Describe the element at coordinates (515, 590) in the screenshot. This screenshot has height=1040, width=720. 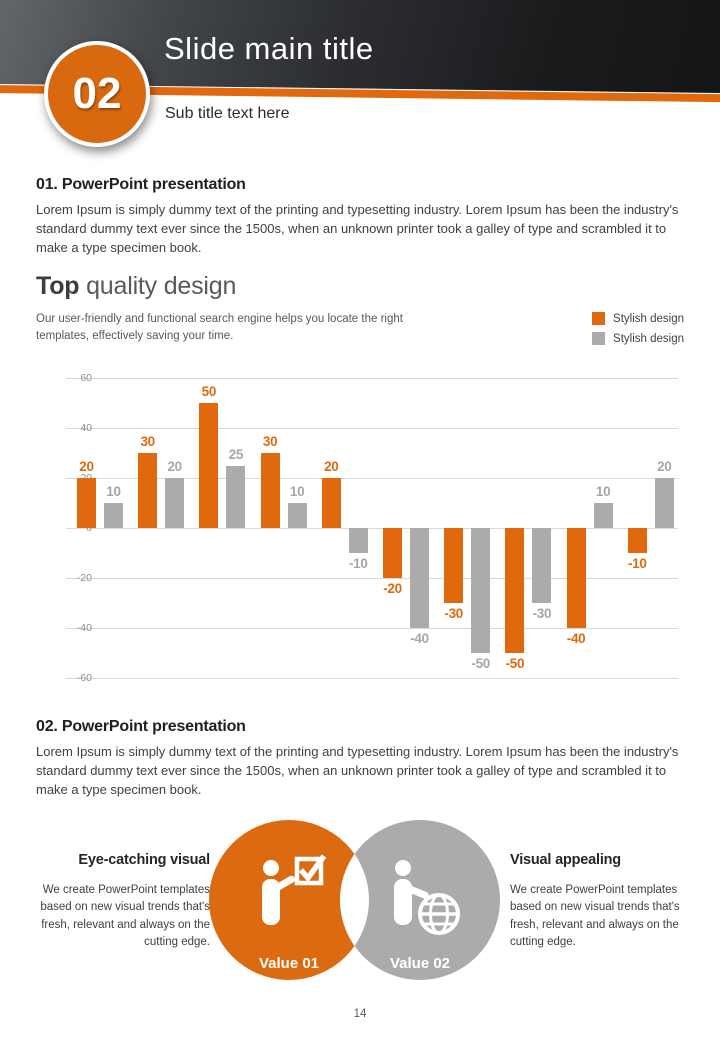
I see `bar-series1-group8` at that location.